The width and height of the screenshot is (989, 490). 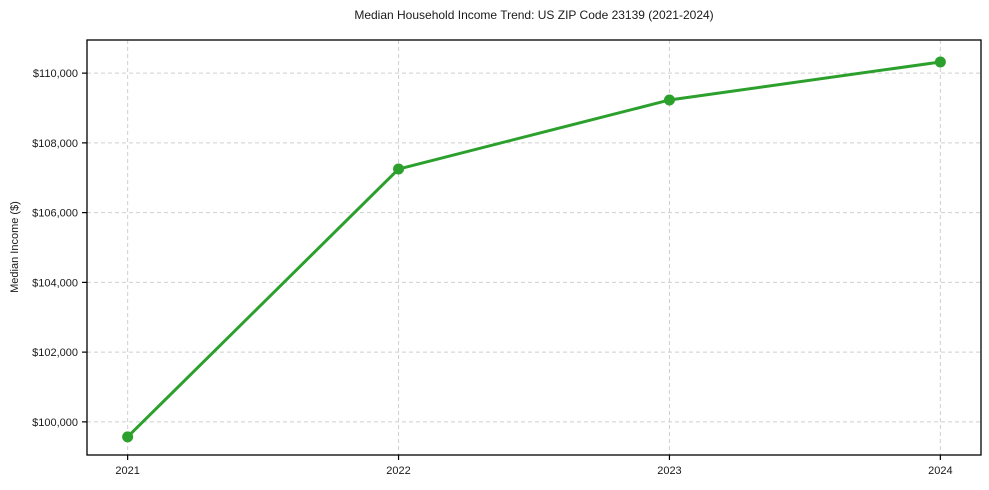 What do you see at coordinates (127, 471) in the screenshot?
I see `x-tick-label: 2021` at bounding box center [127, 471].